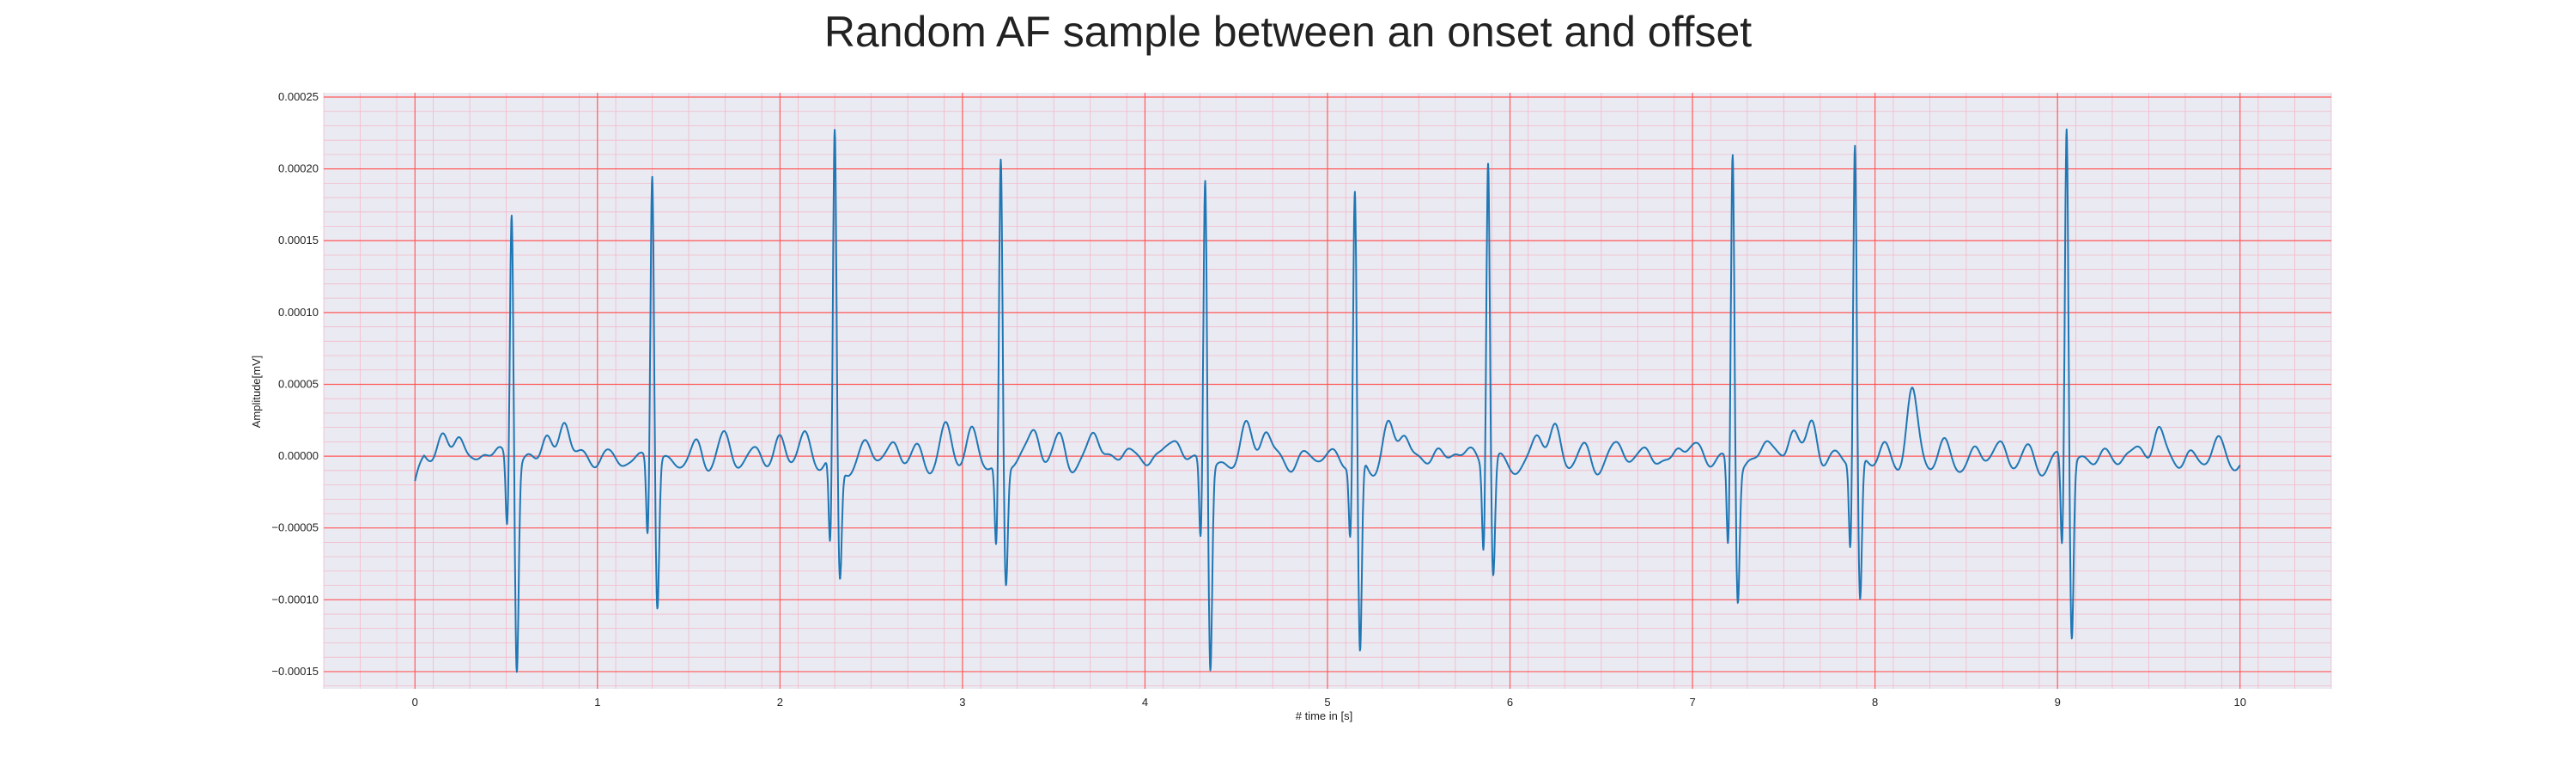  Describe the element at coordinates (2058, 702) in the screenshot. I see `x-tick-label: 9` at that location.